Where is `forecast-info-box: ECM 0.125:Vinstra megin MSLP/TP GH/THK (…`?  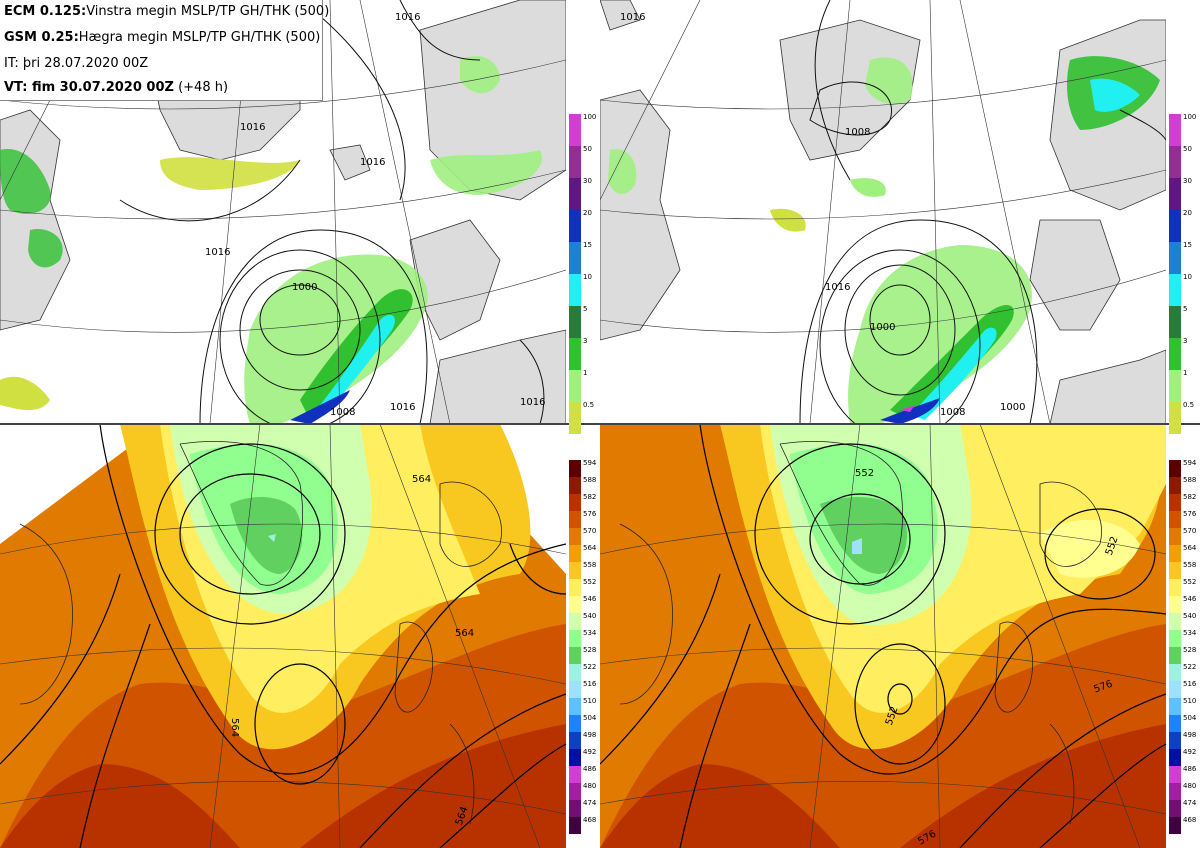 forecast-info-box: ECM 0.125:Vinstra megin MSLP/TP GH/THK (… is located at coordinates (164, 50).